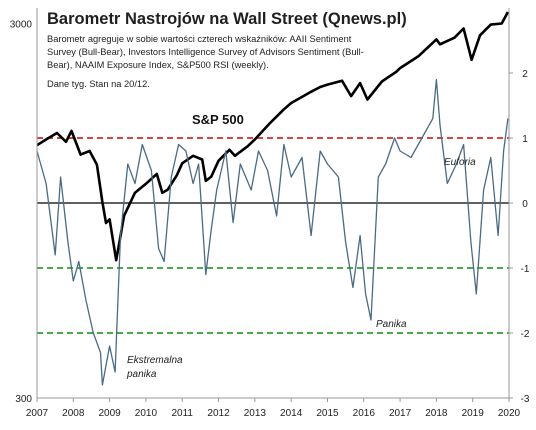 The height and width of the screenshot is (430, 536). What do you see at coordinates (23, 399) in the screenshot?
I see `left-tick-label-1: 300` at bounding box center [23, 399].